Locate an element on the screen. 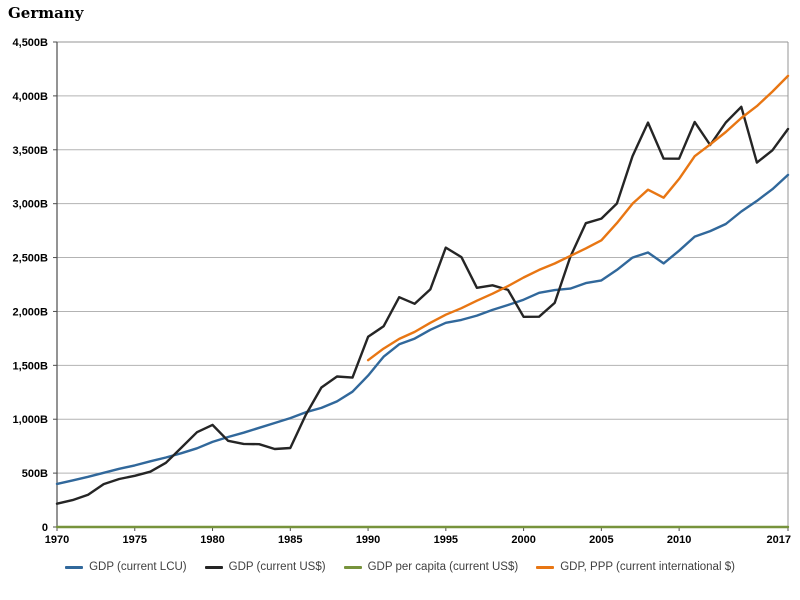 The image size is (800, 600). y-tick-label-1000: 1,000B is located at coordinates (31, 420).